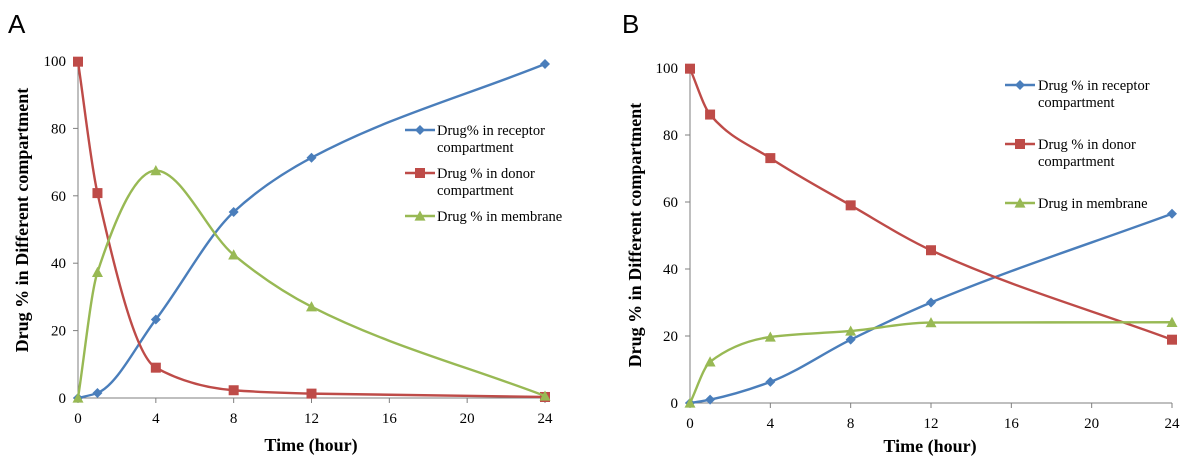 The width and height of the screenshot is (1186, 459). I want to click on panel-a-y-tick-label: 20, so click(58, 332).